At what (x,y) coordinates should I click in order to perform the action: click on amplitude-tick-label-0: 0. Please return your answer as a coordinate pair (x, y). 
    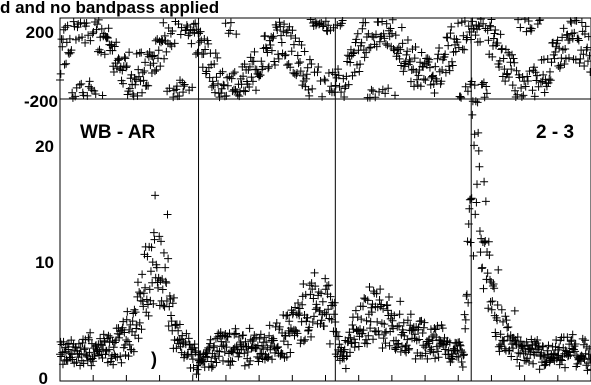
    Looking at the image, I should click on (43, 377).